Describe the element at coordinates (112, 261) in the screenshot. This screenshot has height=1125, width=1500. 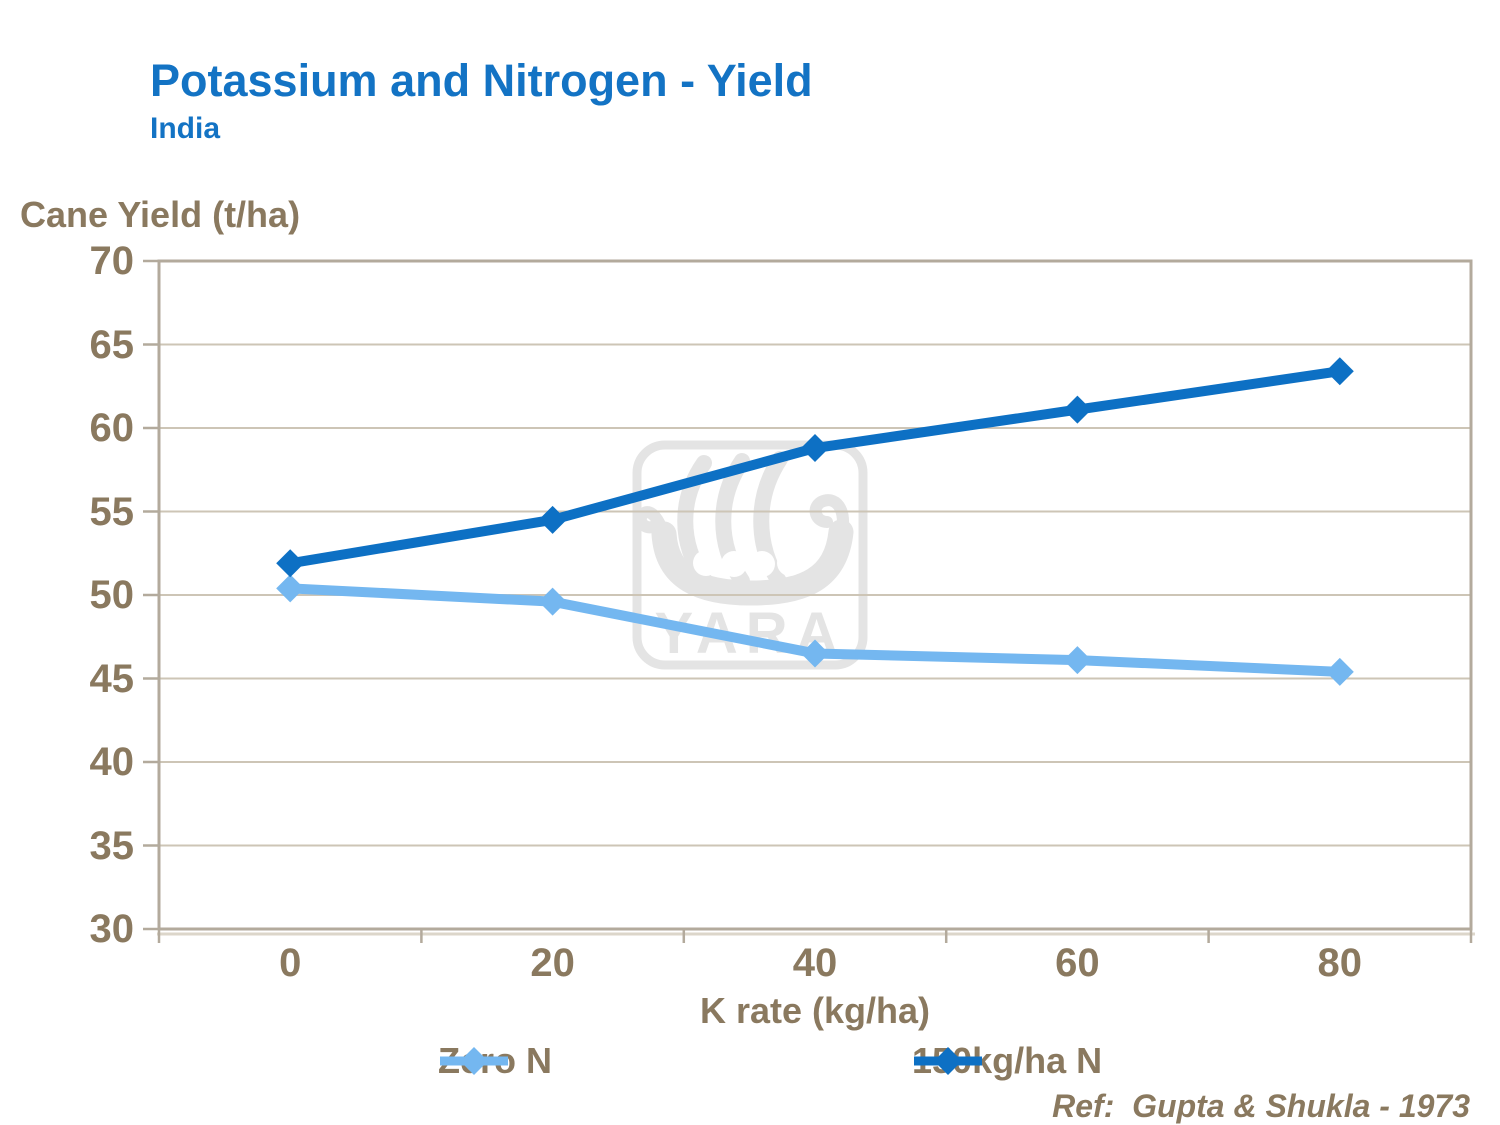
I see `y-tick-label: 70` at that location.